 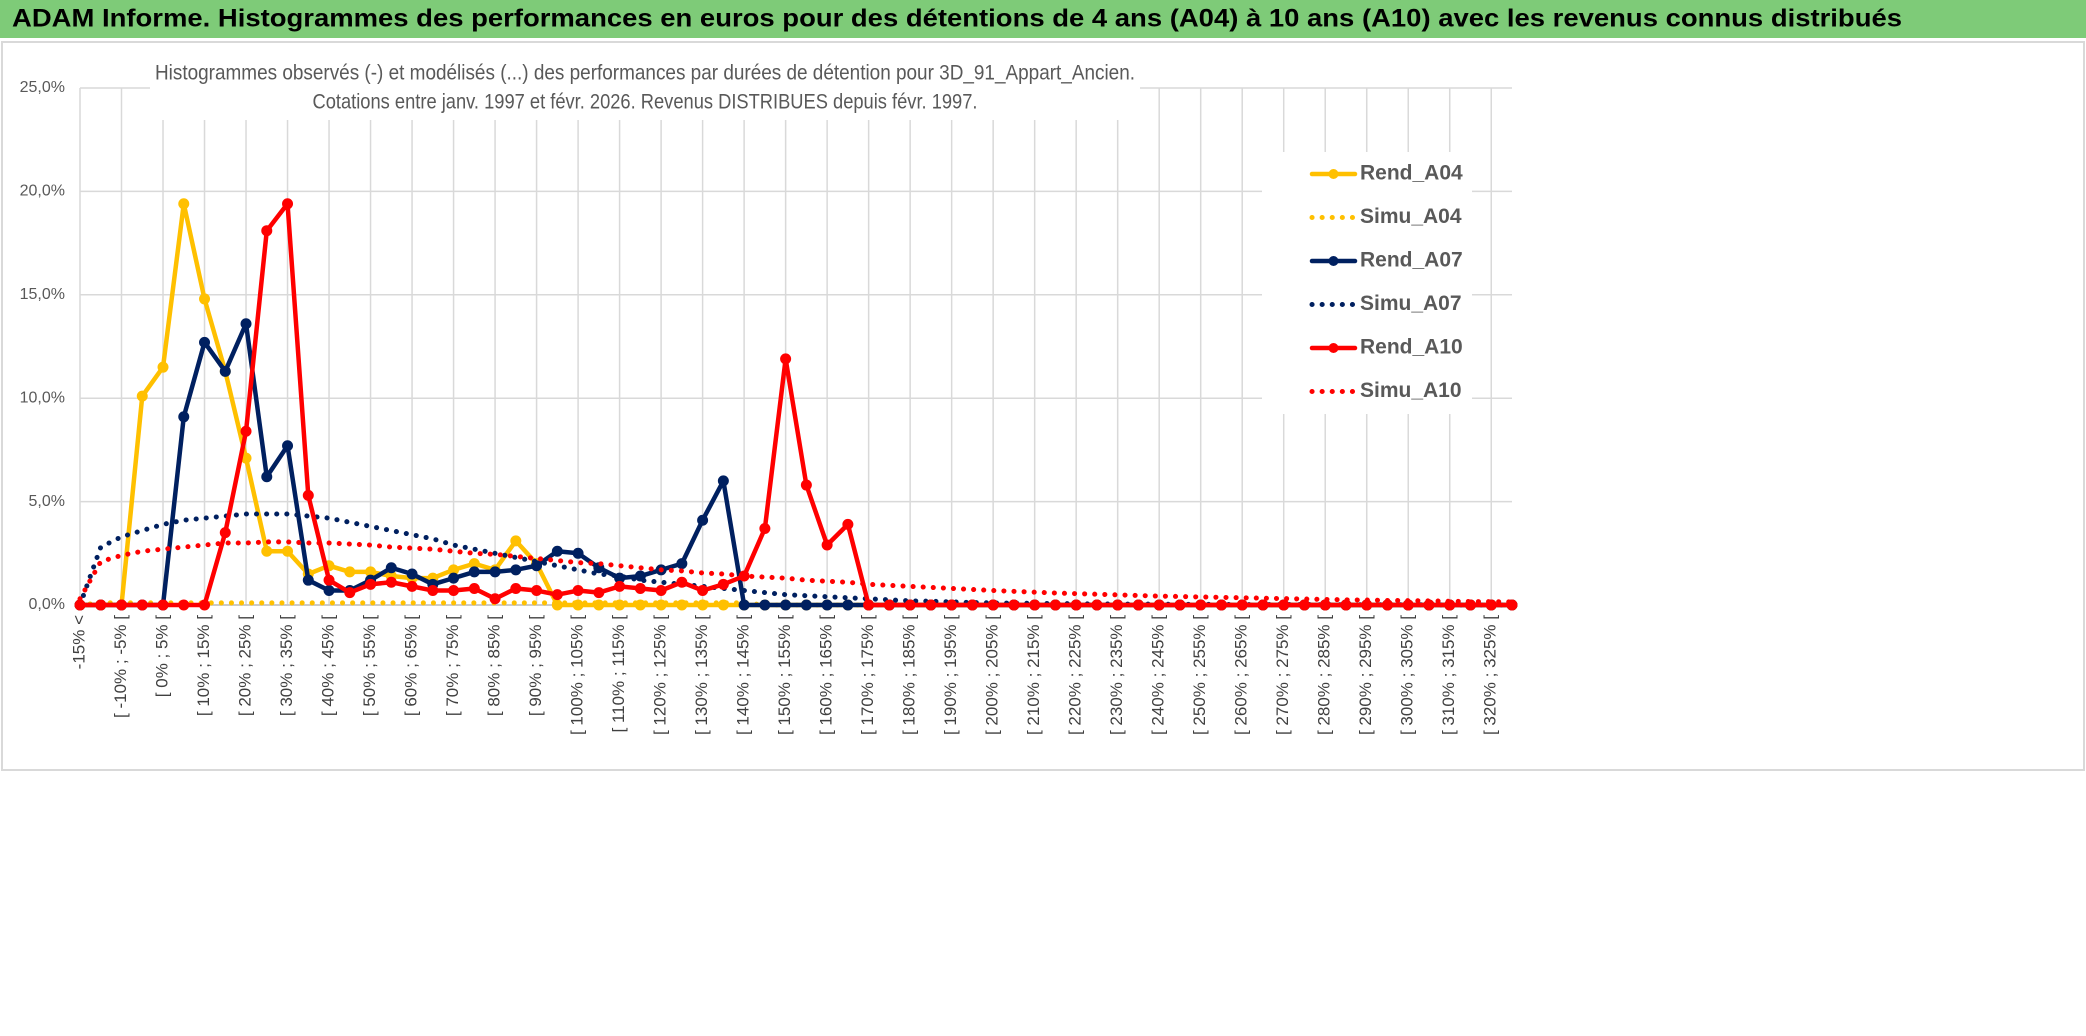 What do you see at coordinates (47, 604) in the screenshot?
I see `y-tick-label: 0,0%` at bounding box center [47, 604].